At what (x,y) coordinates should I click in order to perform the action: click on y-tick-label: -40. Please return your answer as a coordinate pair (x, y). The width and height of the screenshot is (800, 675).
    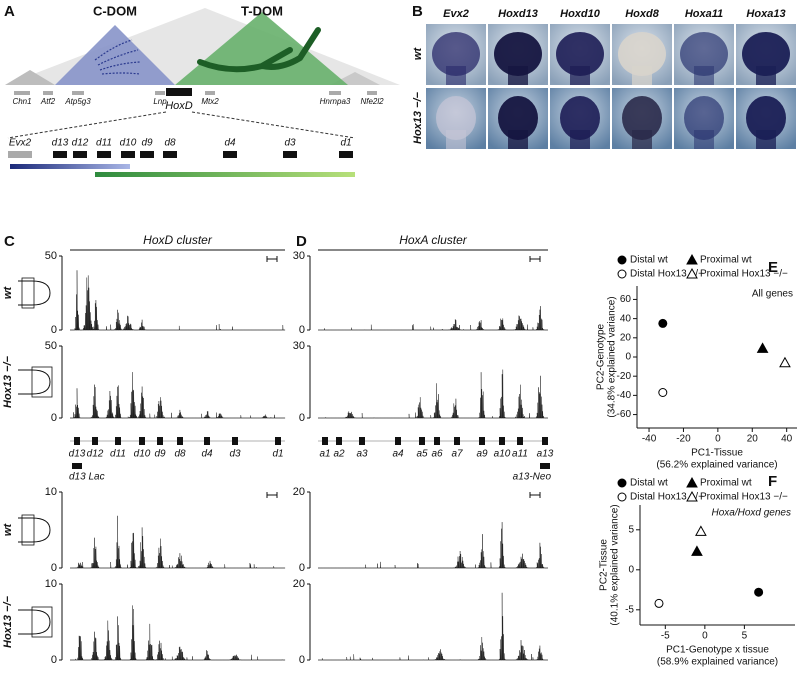
    Looking at the image, I should click on (624, 395).